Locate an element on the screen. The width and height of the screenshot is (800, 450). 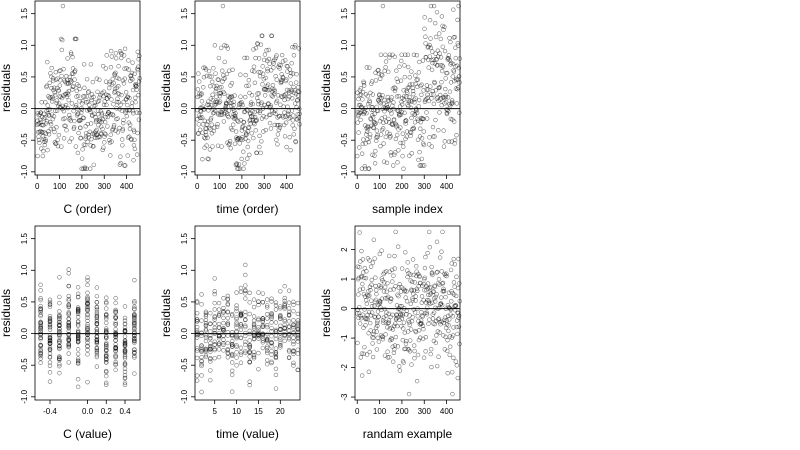
x-tick-label: 300 is located at coordinates (425, 186).